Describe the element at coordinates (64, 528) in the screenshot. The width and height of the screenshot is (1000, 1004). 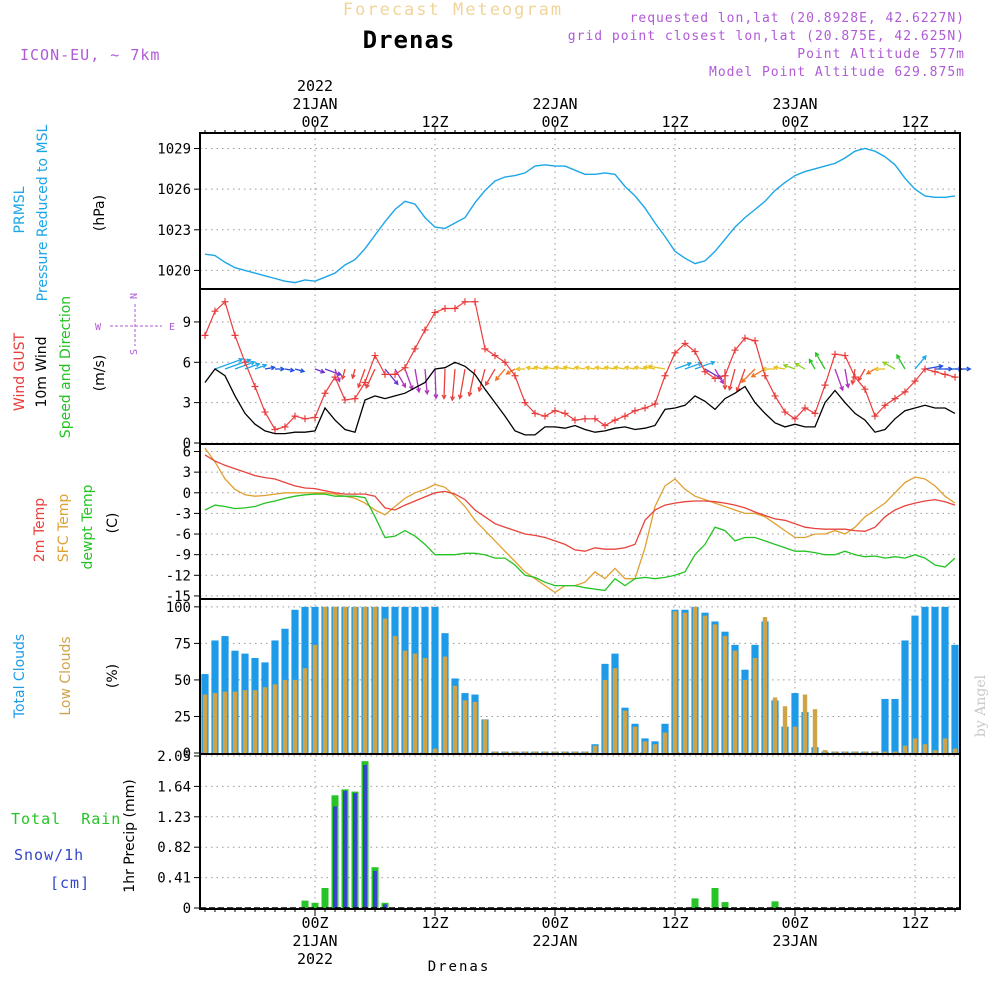
I see `label-sfc-temp: SFC Temp` at that location.